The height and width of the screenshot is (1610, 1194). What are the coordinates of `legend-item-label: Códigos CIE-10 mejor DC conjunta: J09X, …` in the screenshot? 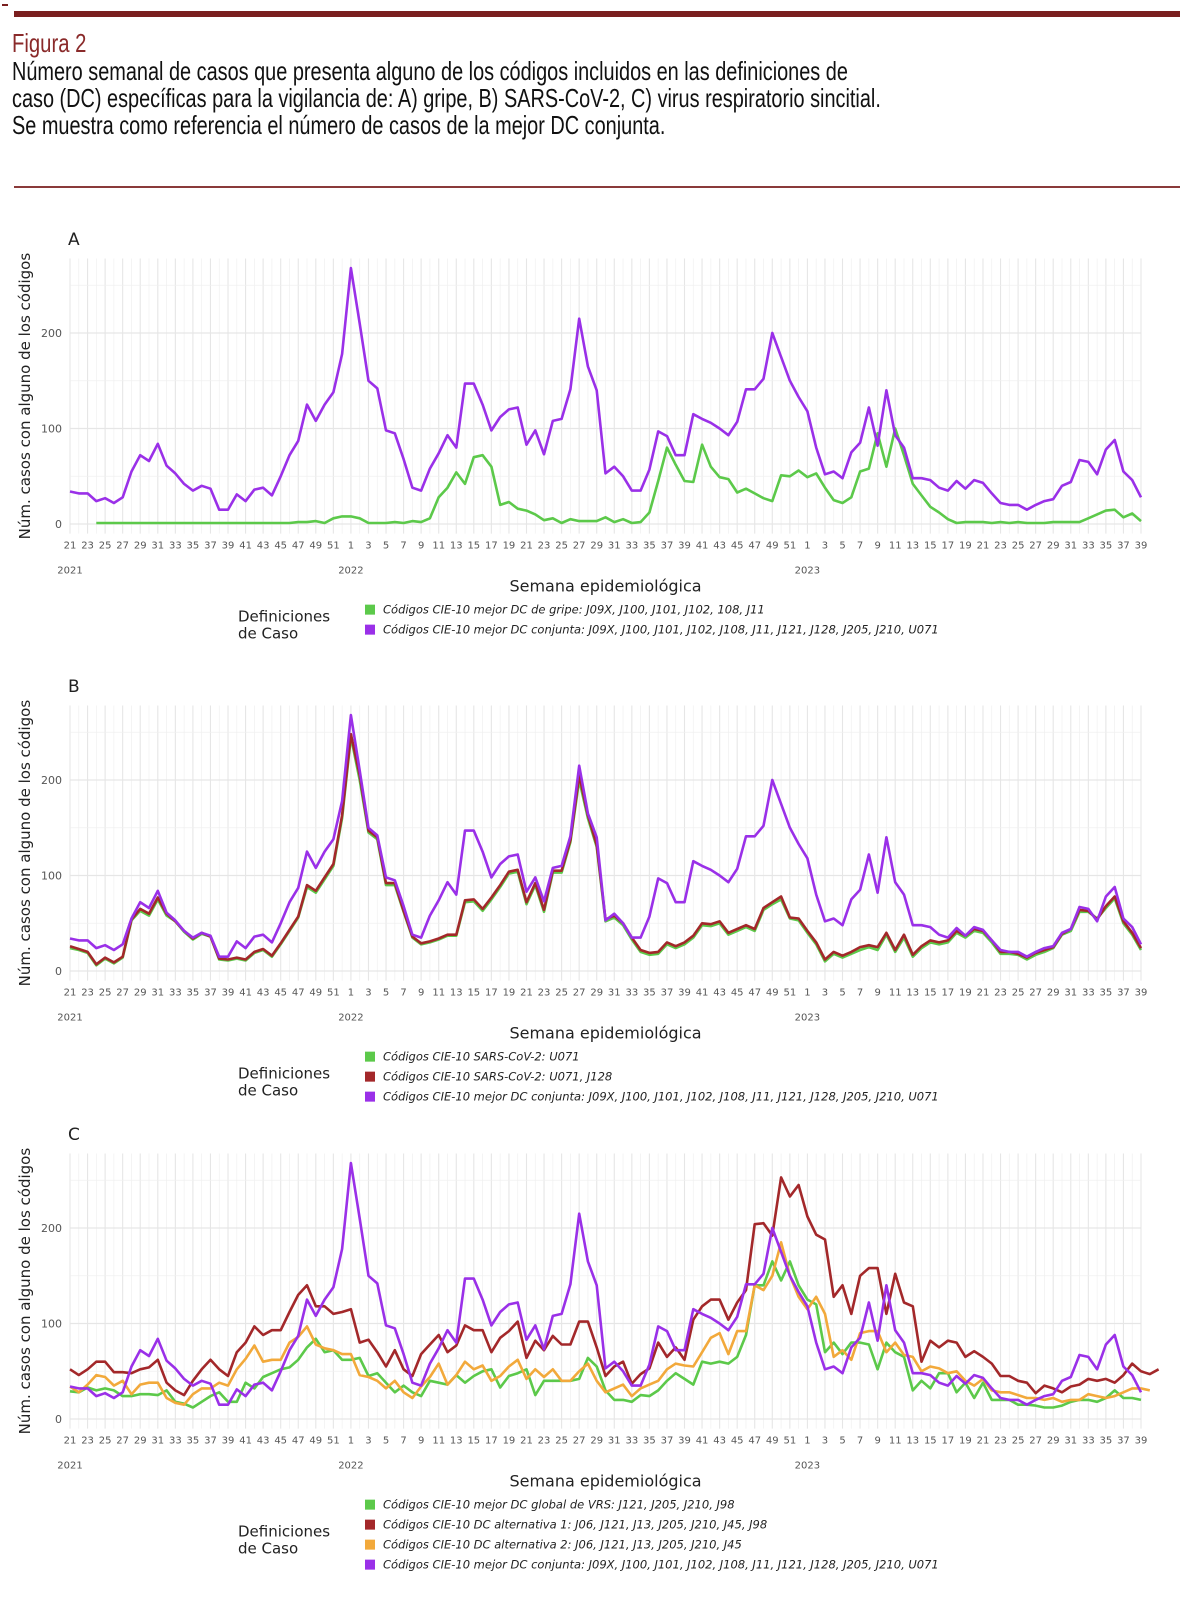 It's located at (661, 1097).